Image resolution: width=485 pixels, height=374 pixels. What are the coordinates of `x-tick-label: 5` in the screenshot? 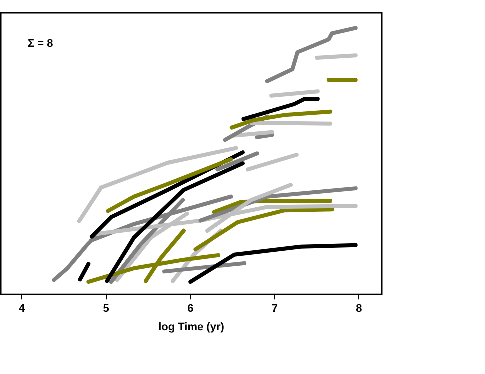 It's located at (106, 309).